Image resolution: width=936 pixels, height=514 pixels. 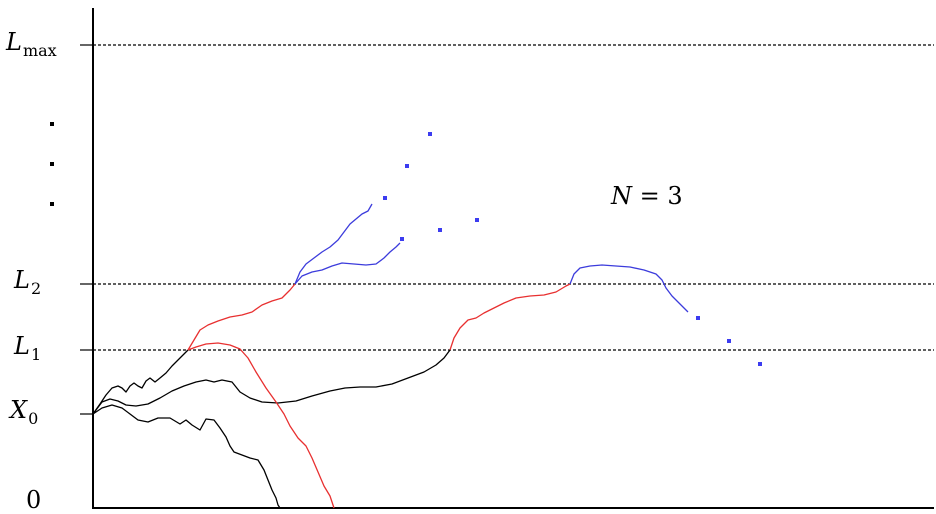 I want to click on annotation-value: = 3, so click(x=657, y=196).